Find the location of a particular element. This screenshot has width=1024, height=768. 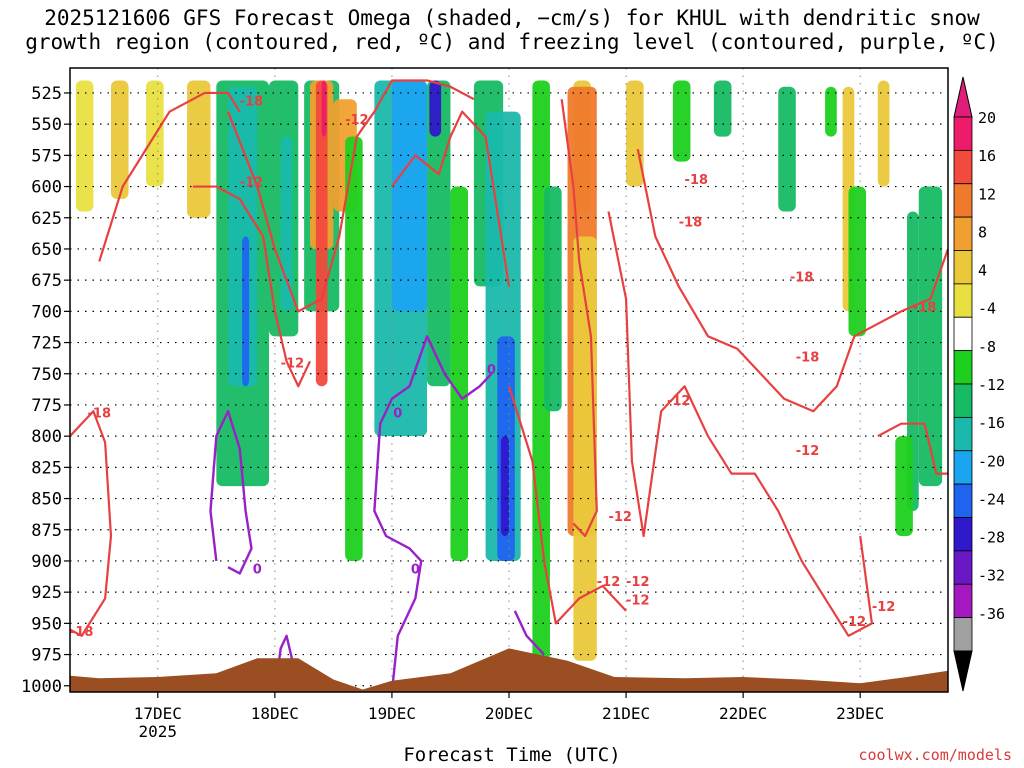

credit-link: coolwx.com/models is located at coordinates (935, 755).